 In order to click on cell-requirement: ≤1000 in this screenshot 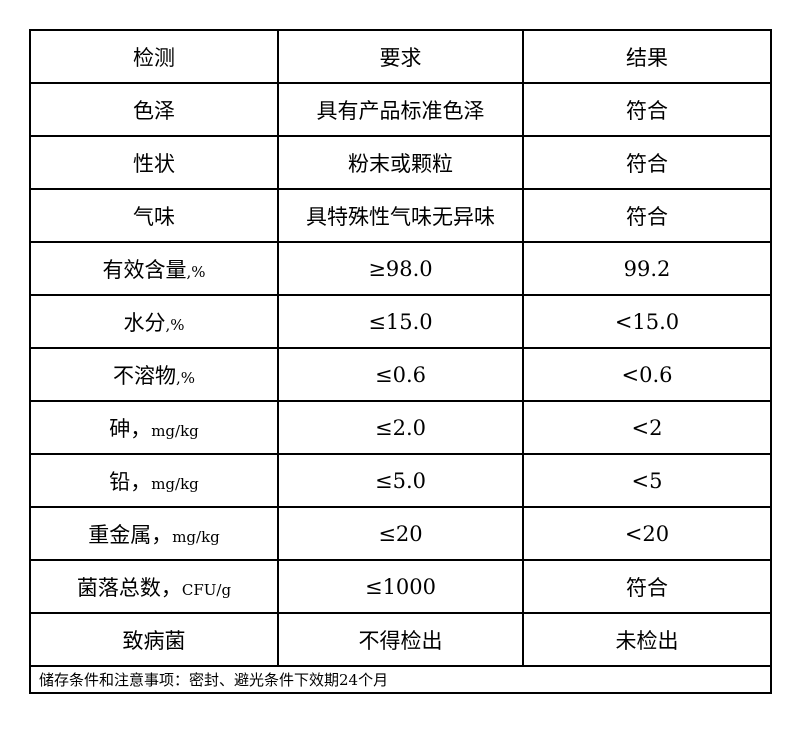, I will do `click(400, 586)`.